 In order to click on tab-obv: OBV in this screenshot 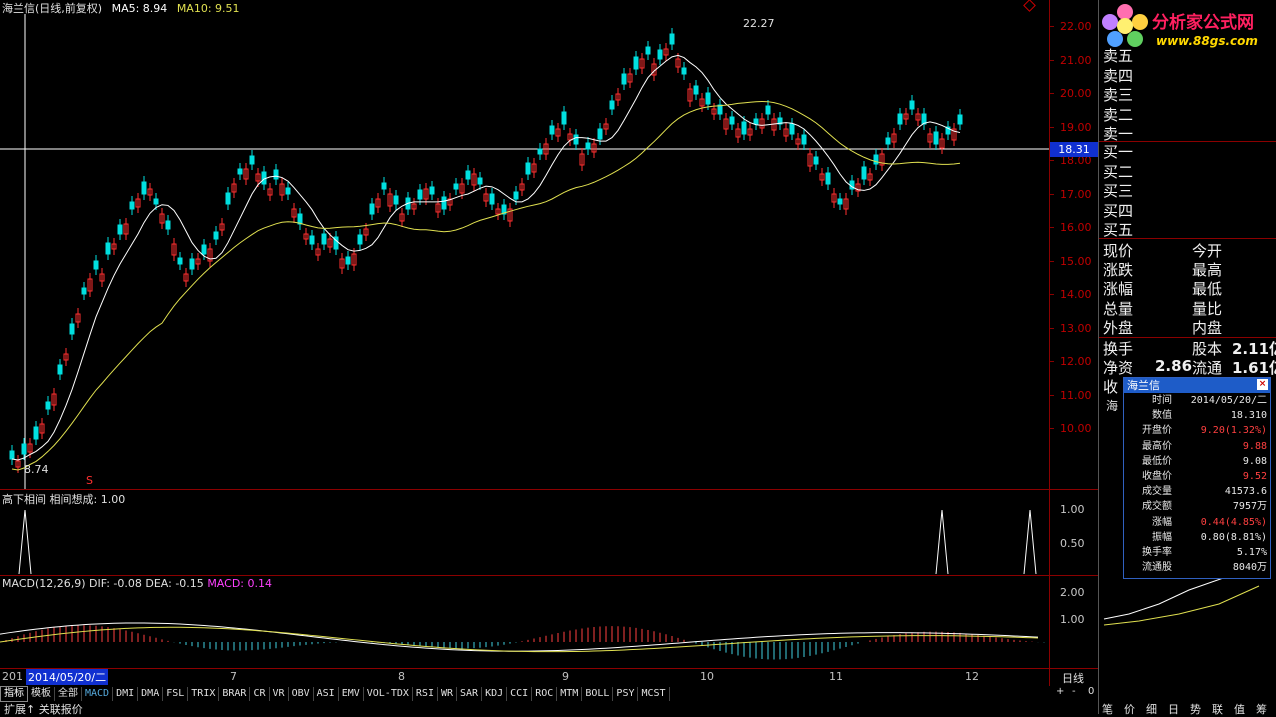, I will do `click(301, 694)`.